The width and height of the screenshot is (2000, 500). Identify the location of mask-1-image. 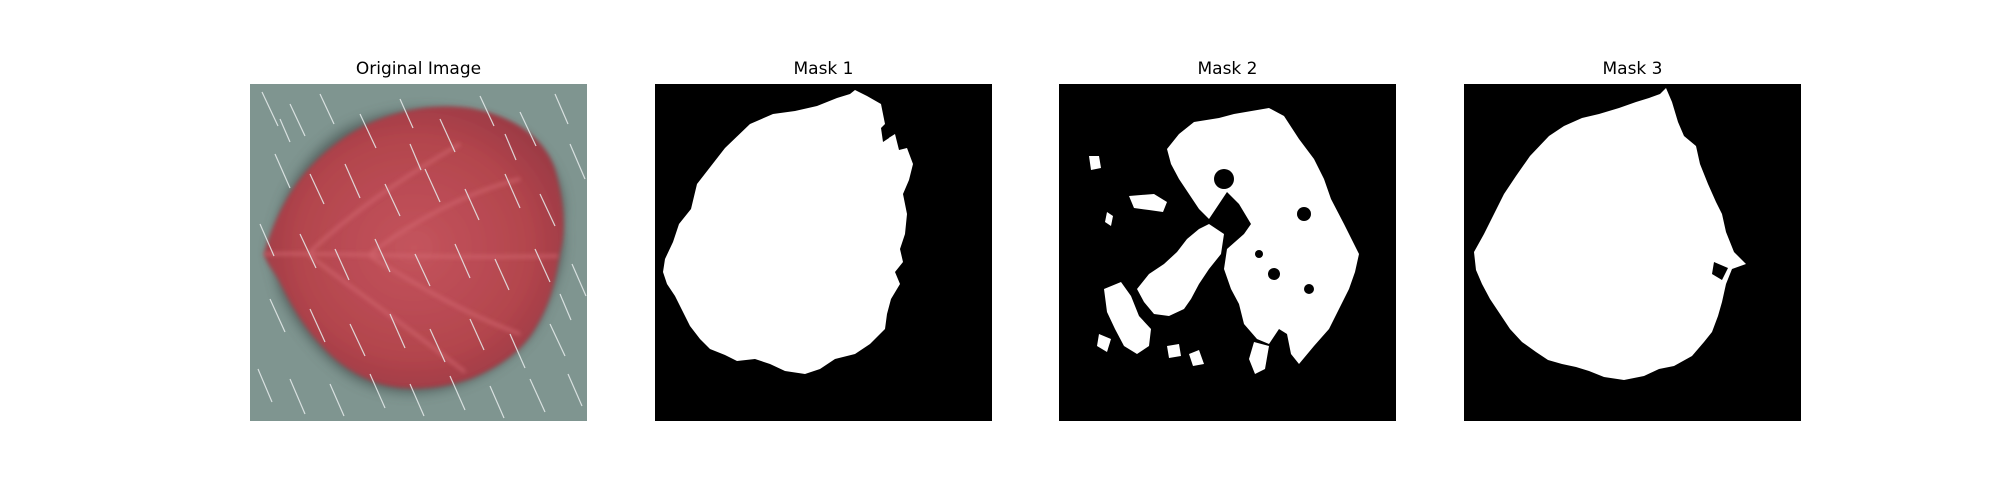
(823, 252).